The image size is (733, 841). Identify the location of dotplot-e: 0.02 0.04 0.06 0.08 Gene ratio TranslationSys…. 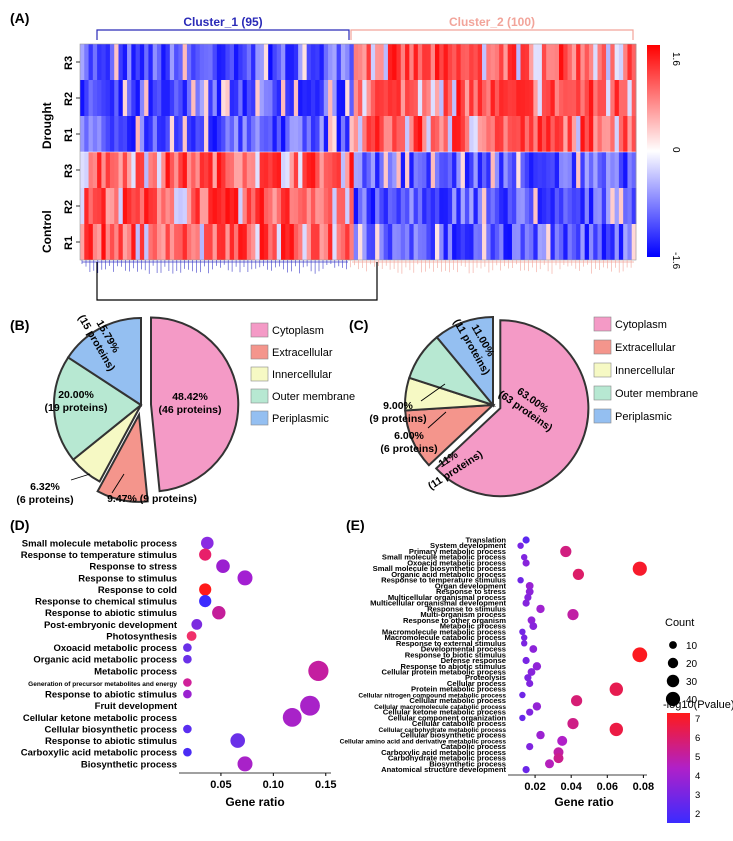
(497, 673).